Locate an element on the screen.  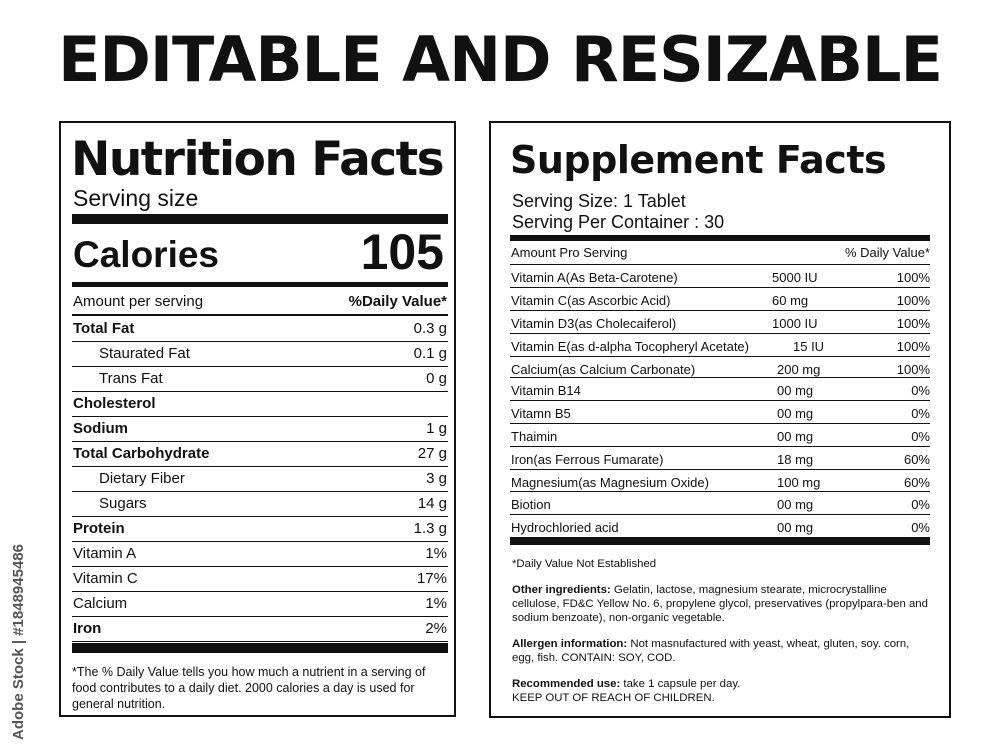
recommended-use-label: Recommended use: is located at coordinates (566, 684).